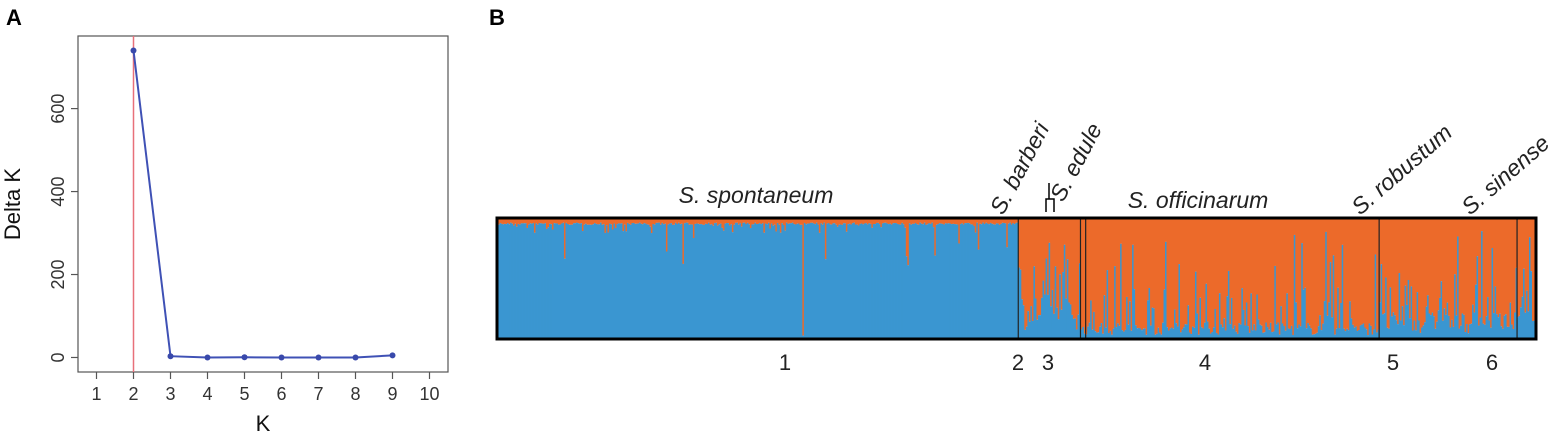  I want to click on x-tick-label: 10, so click(429, 394).